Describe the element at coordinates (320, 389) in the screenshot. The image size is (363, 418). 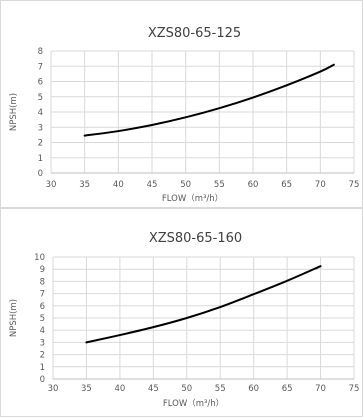
I see `chart-2-x-tick-label: 70` at that location.